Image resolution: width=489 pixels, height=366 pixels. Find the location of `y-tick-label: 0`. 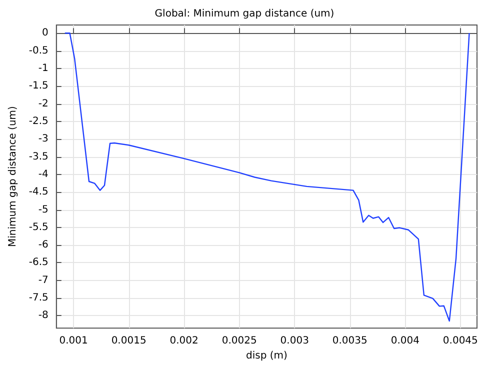

y-tick-label: 0 is located at coordinates (45, 33).